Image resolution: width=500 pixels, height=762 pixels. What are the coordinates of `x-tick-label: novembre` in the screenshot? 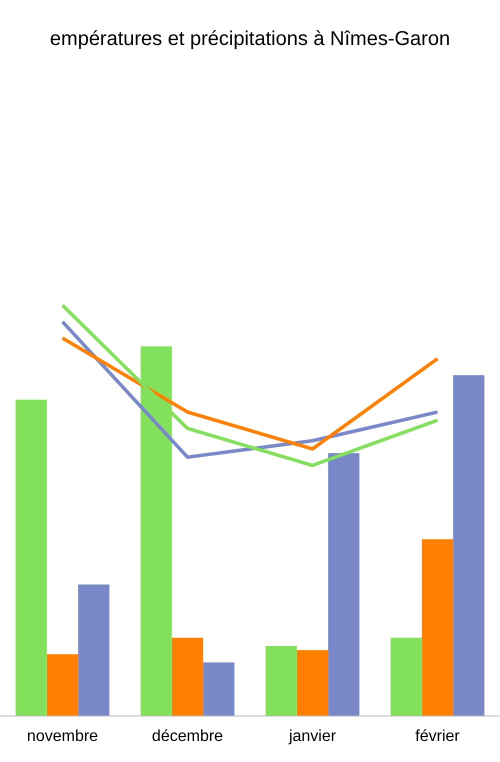 It's located at (62, 736).